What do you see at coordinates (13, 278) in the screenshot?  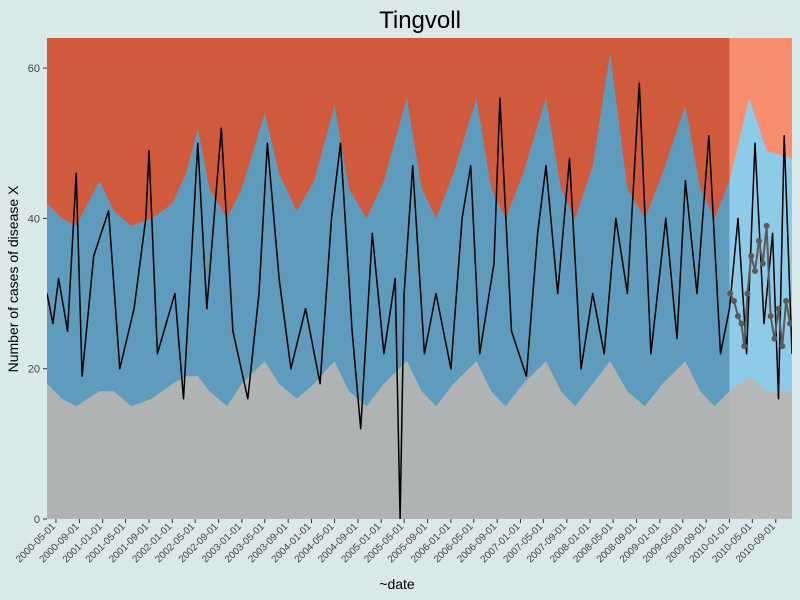 I see `y-axis-title: Number of cases of disease X` at bounding box center [13, 278].